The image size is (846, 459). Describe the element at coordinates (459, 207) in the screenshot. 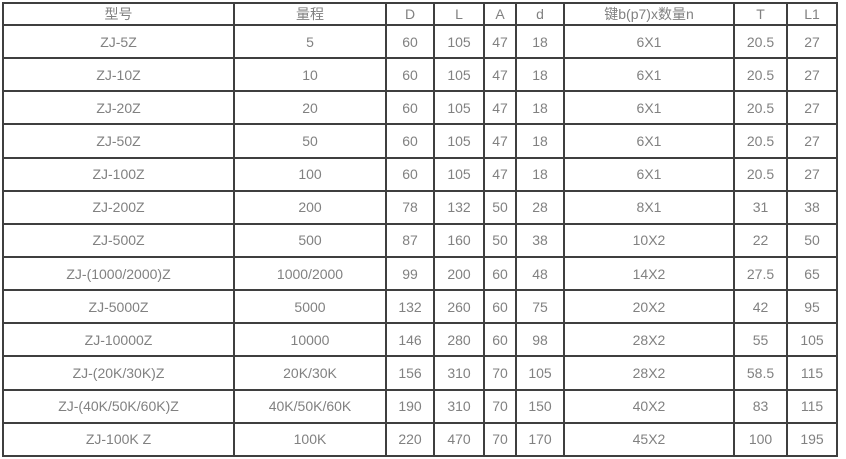

I see `cell-L: 132` at that location.